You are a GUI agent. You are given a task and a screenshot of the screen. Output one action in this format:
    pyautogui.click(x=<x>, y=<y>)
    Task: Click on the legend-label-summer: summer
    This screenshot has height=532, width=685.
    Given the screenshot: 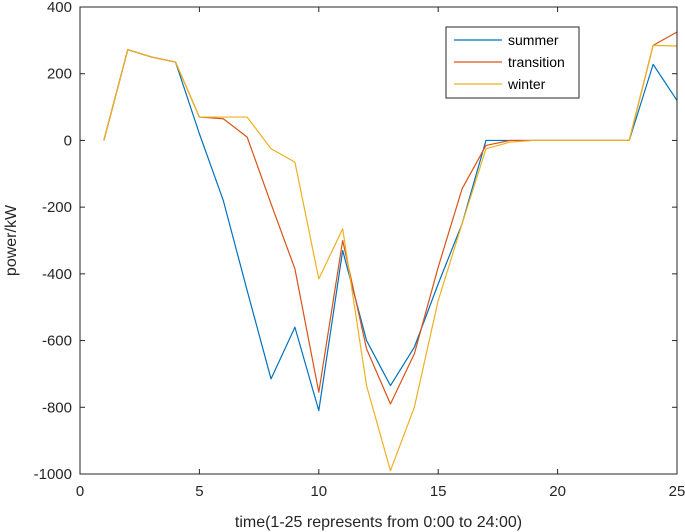 What is the action you would take?
    pyautogui.click(x=533, y=40)
    